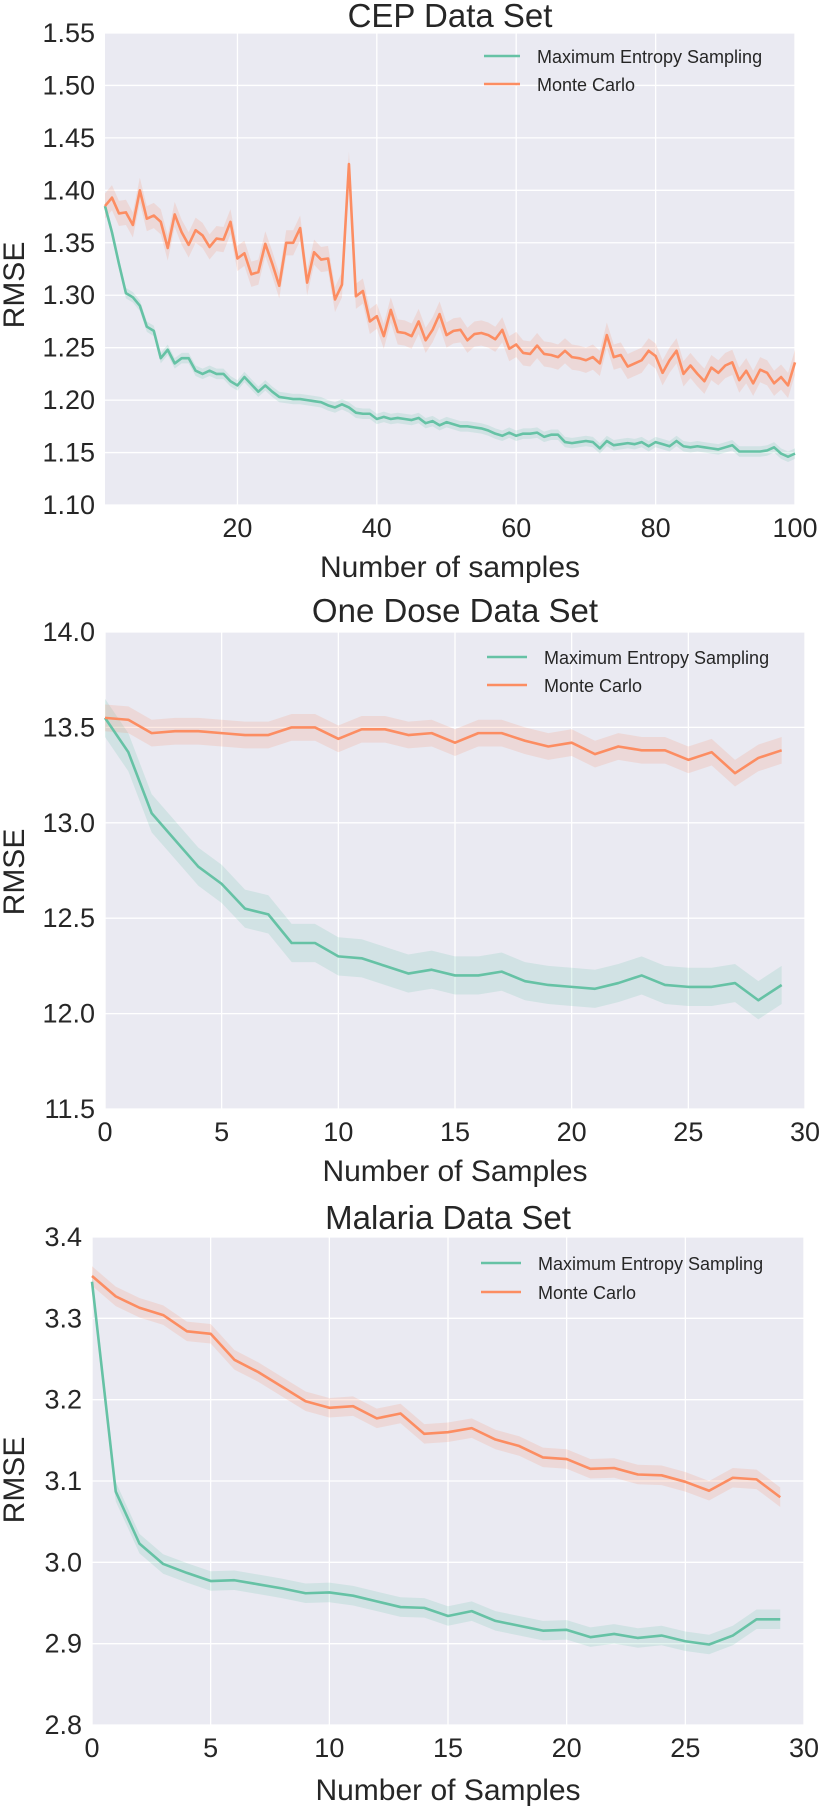 This screenshot has height=1807, width=822. I want to click on y-tick-label: 1.45, so click(68, 138).